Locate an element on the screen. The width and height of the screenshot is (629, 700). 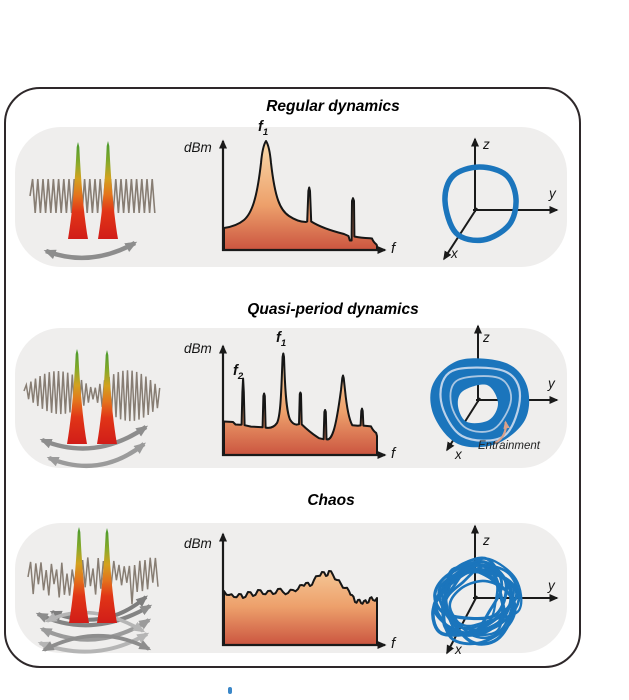
modulated-pulse-waveform-icon is located at coordinates (92, 409).